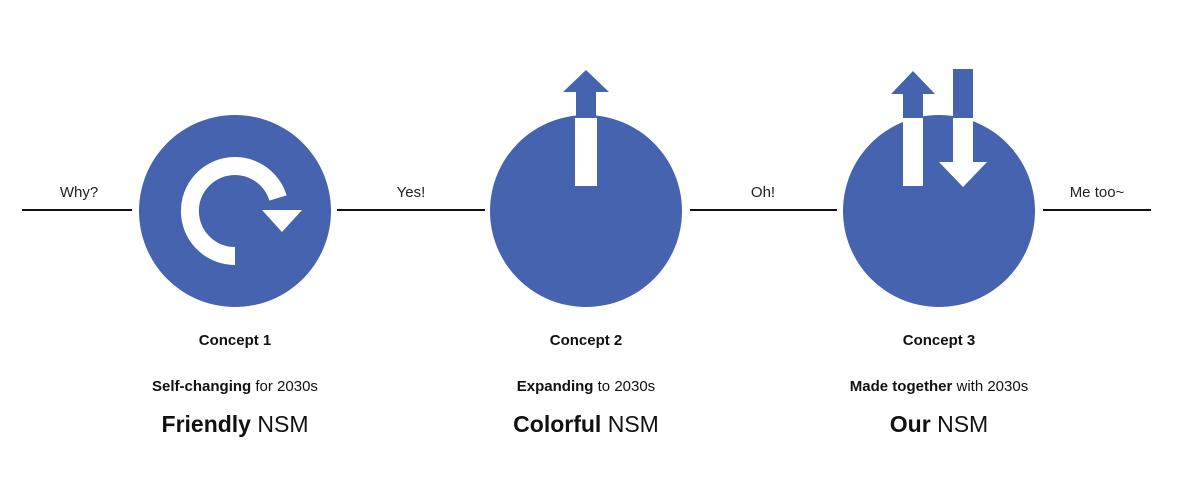 The height and width of the screenshot is (494, 1181). What do you see at coordinates (939, 211) in the screenshot?
I see `concept-3-circle` at bounding box center [939, 211].